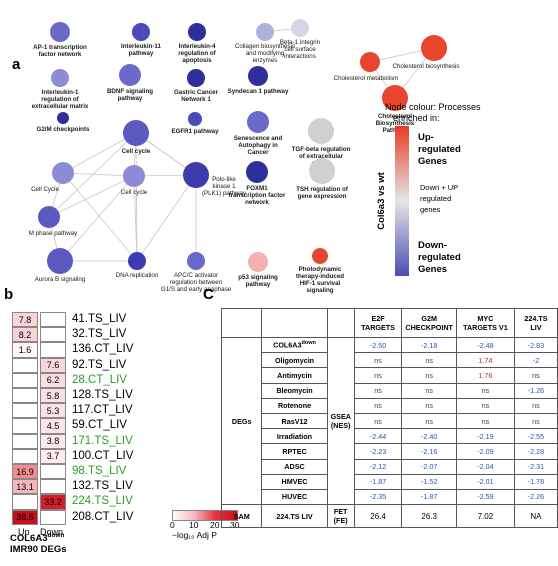  What do you see at coordinates (98, 174) in the screenshot?
I see `edge-cycle1-cycle2` at bounding box center [98, 174].